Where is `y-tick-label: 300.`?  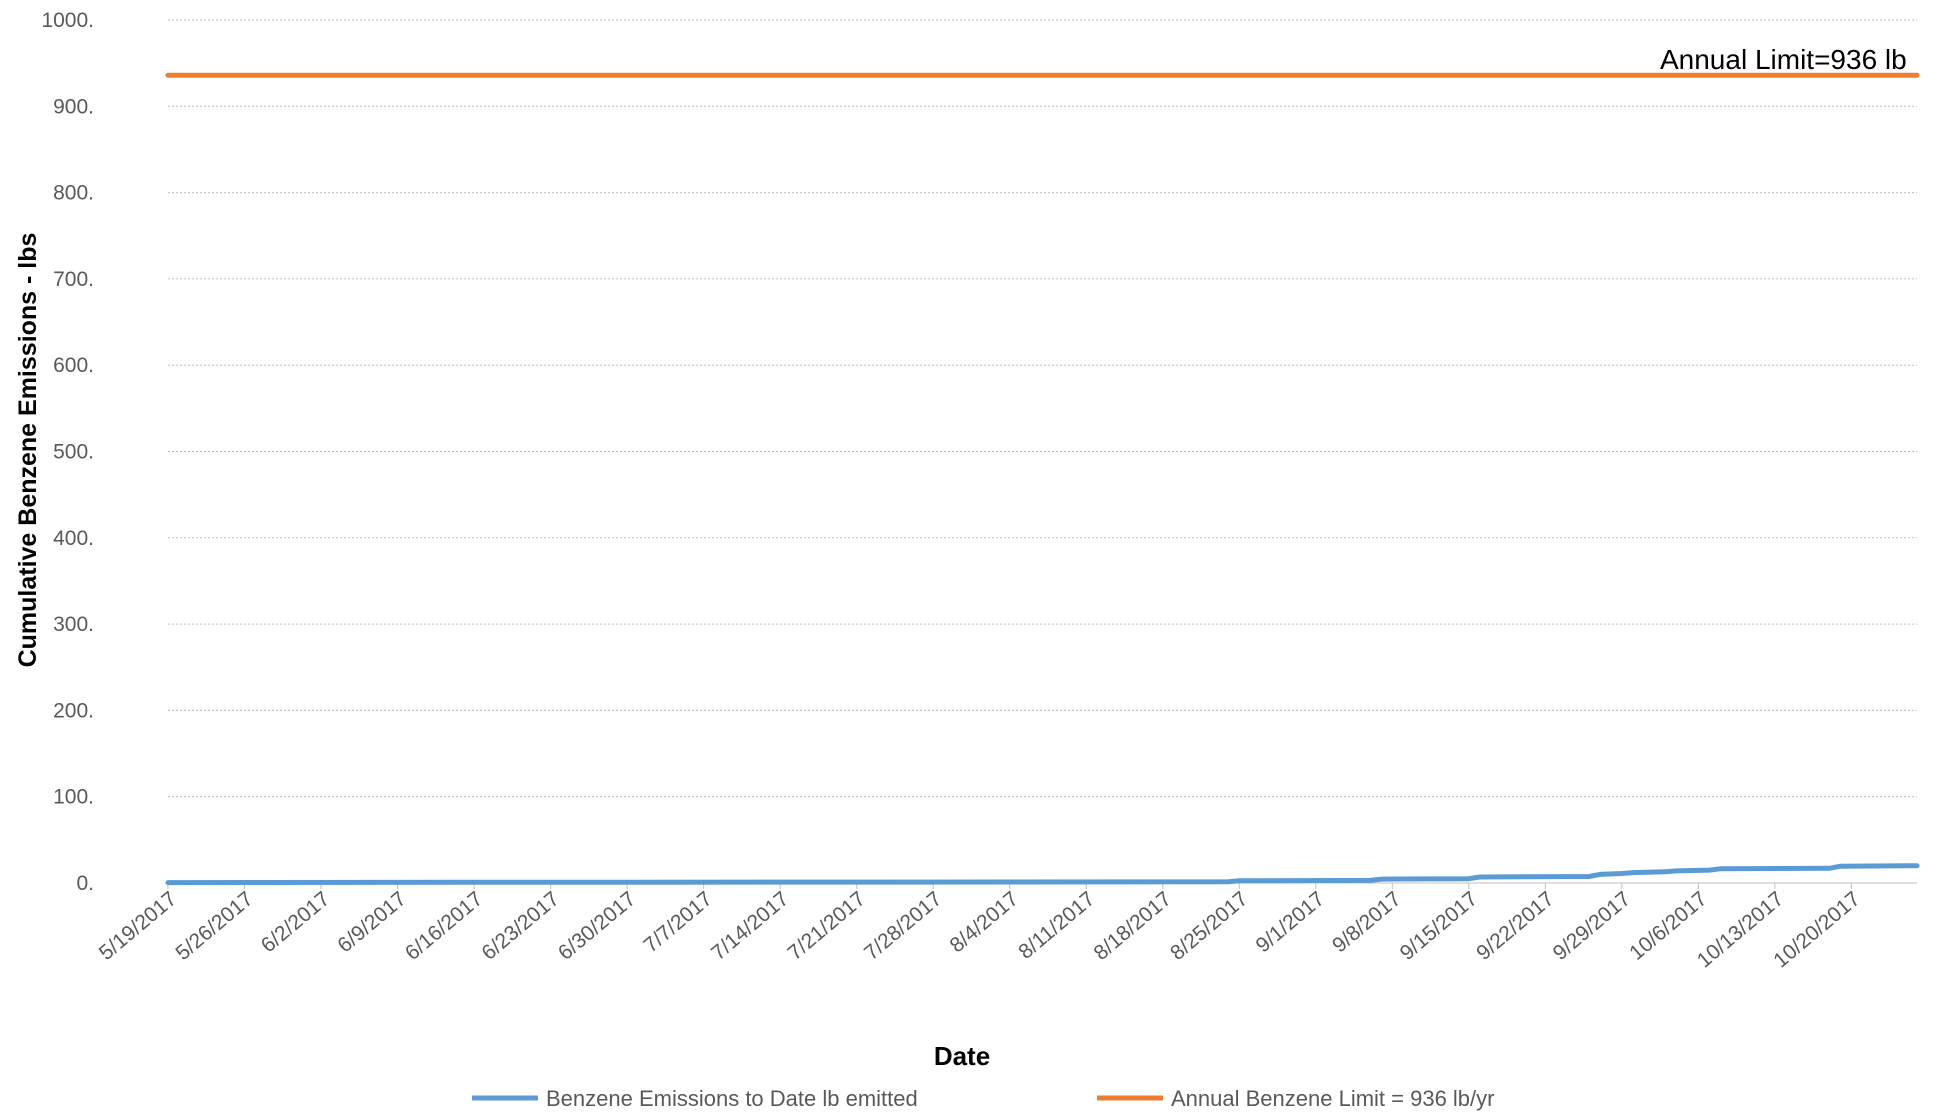
y-tick-label: 300. is located at coordinates (73, 624).